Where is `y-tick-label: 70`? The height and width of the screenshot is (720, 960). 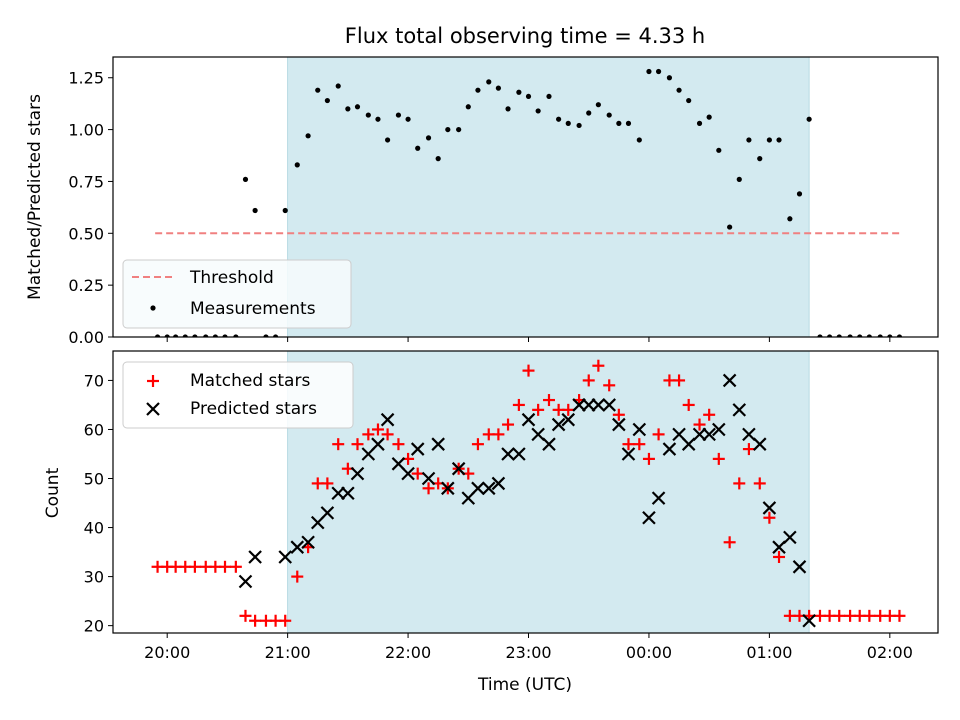 y-tick-label: 70 is located at coordinates (94, 380).